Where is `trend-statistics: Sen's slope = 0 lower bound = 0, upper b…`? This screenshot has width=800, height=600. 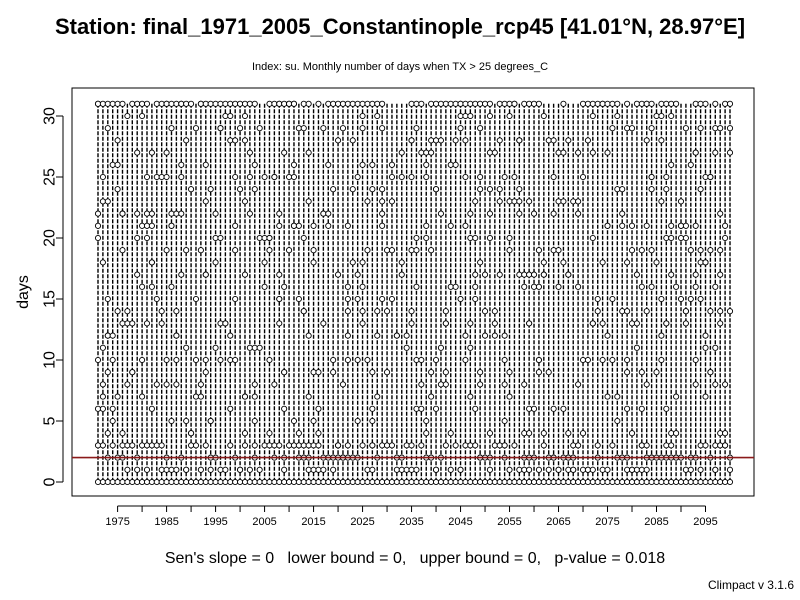
trend-statistics: Sen's slope = 0 lower bound = 0, upper b… is located at coordinates (415, 558).